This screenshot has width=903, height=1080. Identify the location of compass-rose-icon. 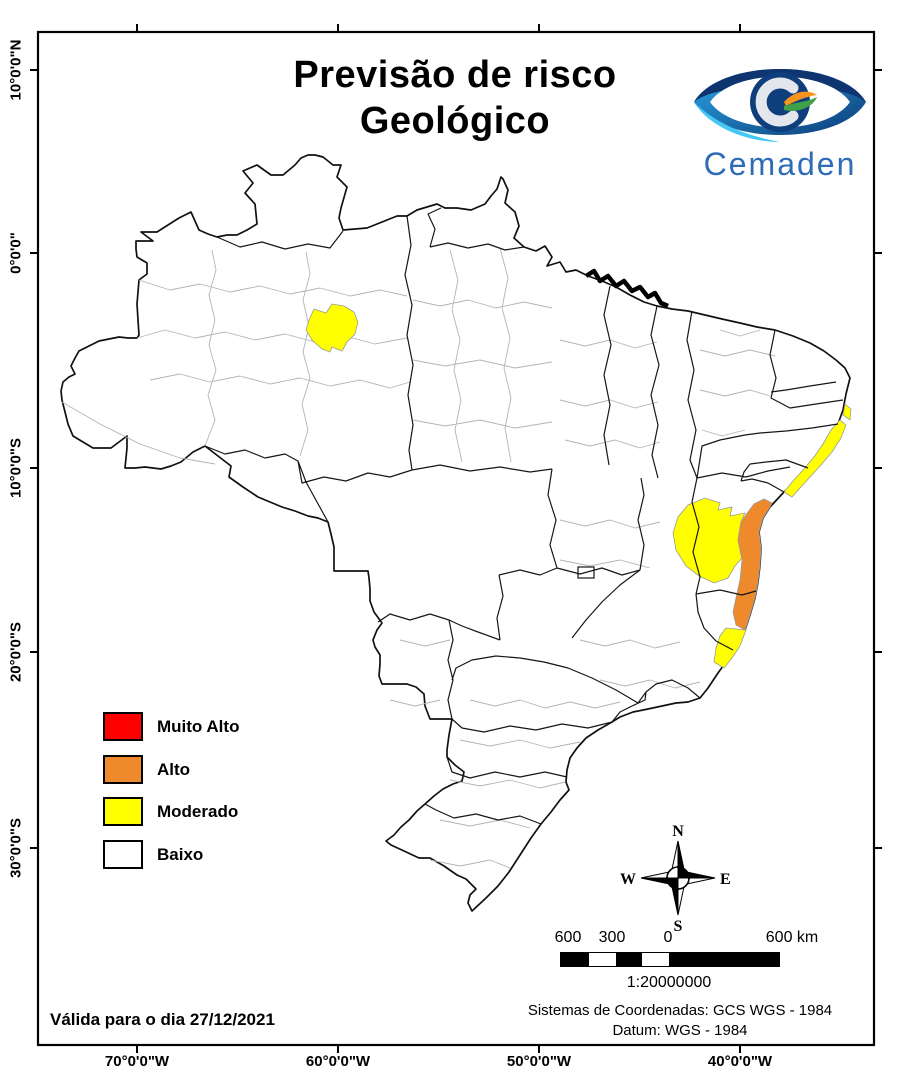
(678, 878).